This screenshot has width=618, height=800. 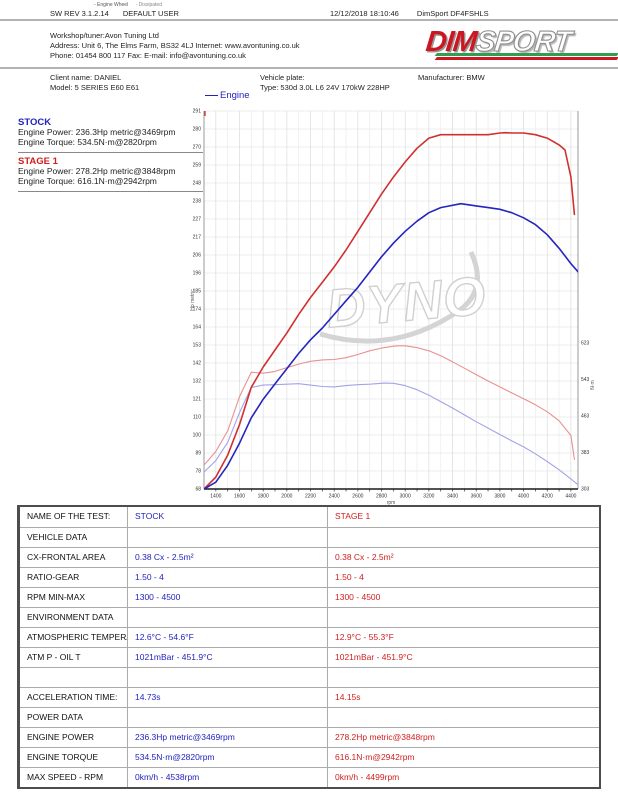 What do you see at coordinates (228, 697) in the screenshot?
I see `table-cell: 14.73s` at bounding box center [228, 697].